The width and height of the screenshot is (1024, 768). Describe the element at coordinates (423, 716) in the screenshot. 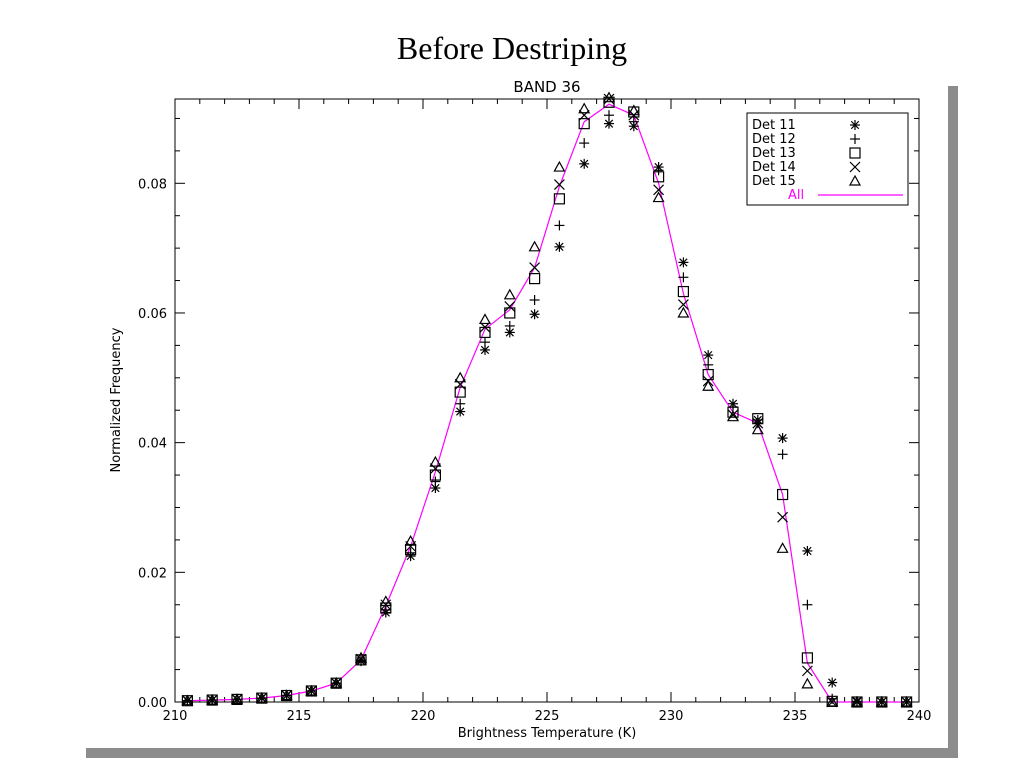

I see `x-tick-label: 220` at that location.